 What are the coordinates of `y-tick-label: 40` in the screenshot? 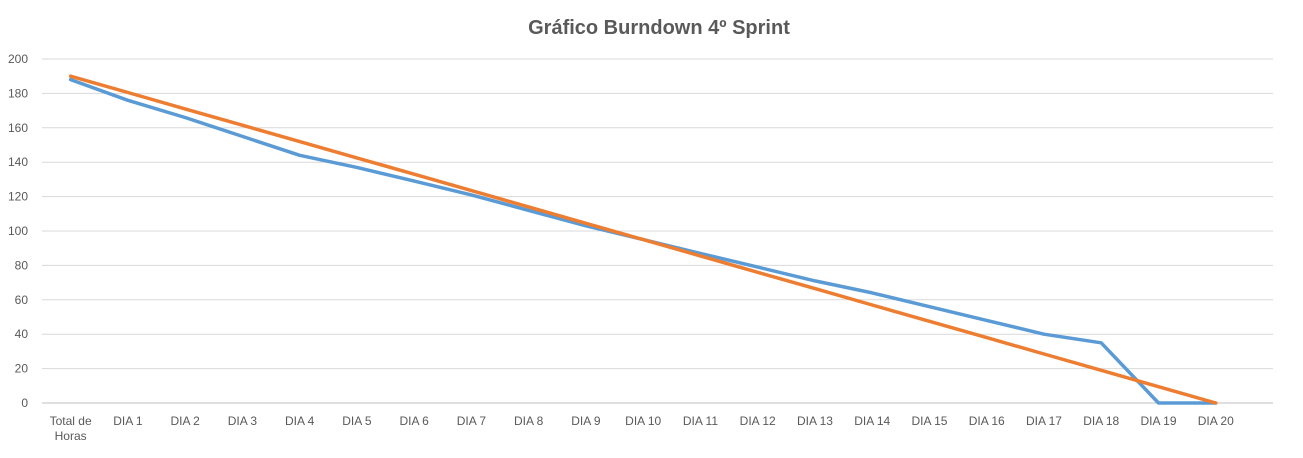 It's located at (22, 334).